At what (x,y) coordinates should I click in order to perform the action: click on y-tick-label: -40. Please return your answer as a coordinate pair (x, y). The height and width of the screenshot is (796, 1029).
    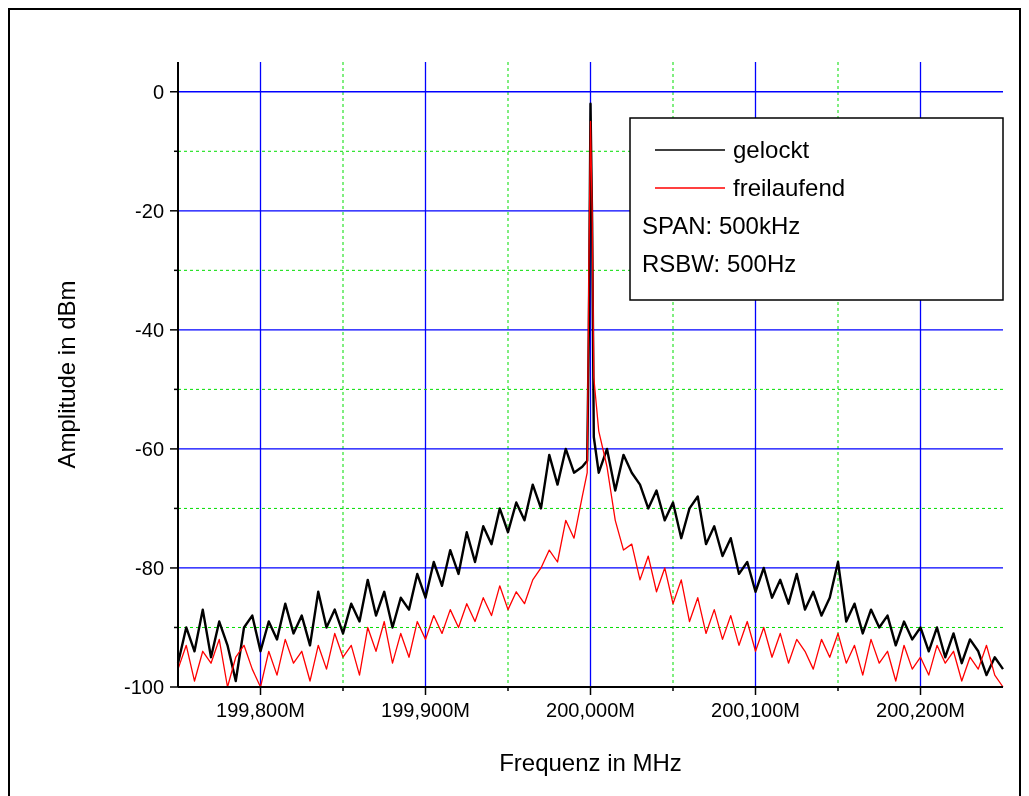
    Looking at the image, I should click on (149, 329).